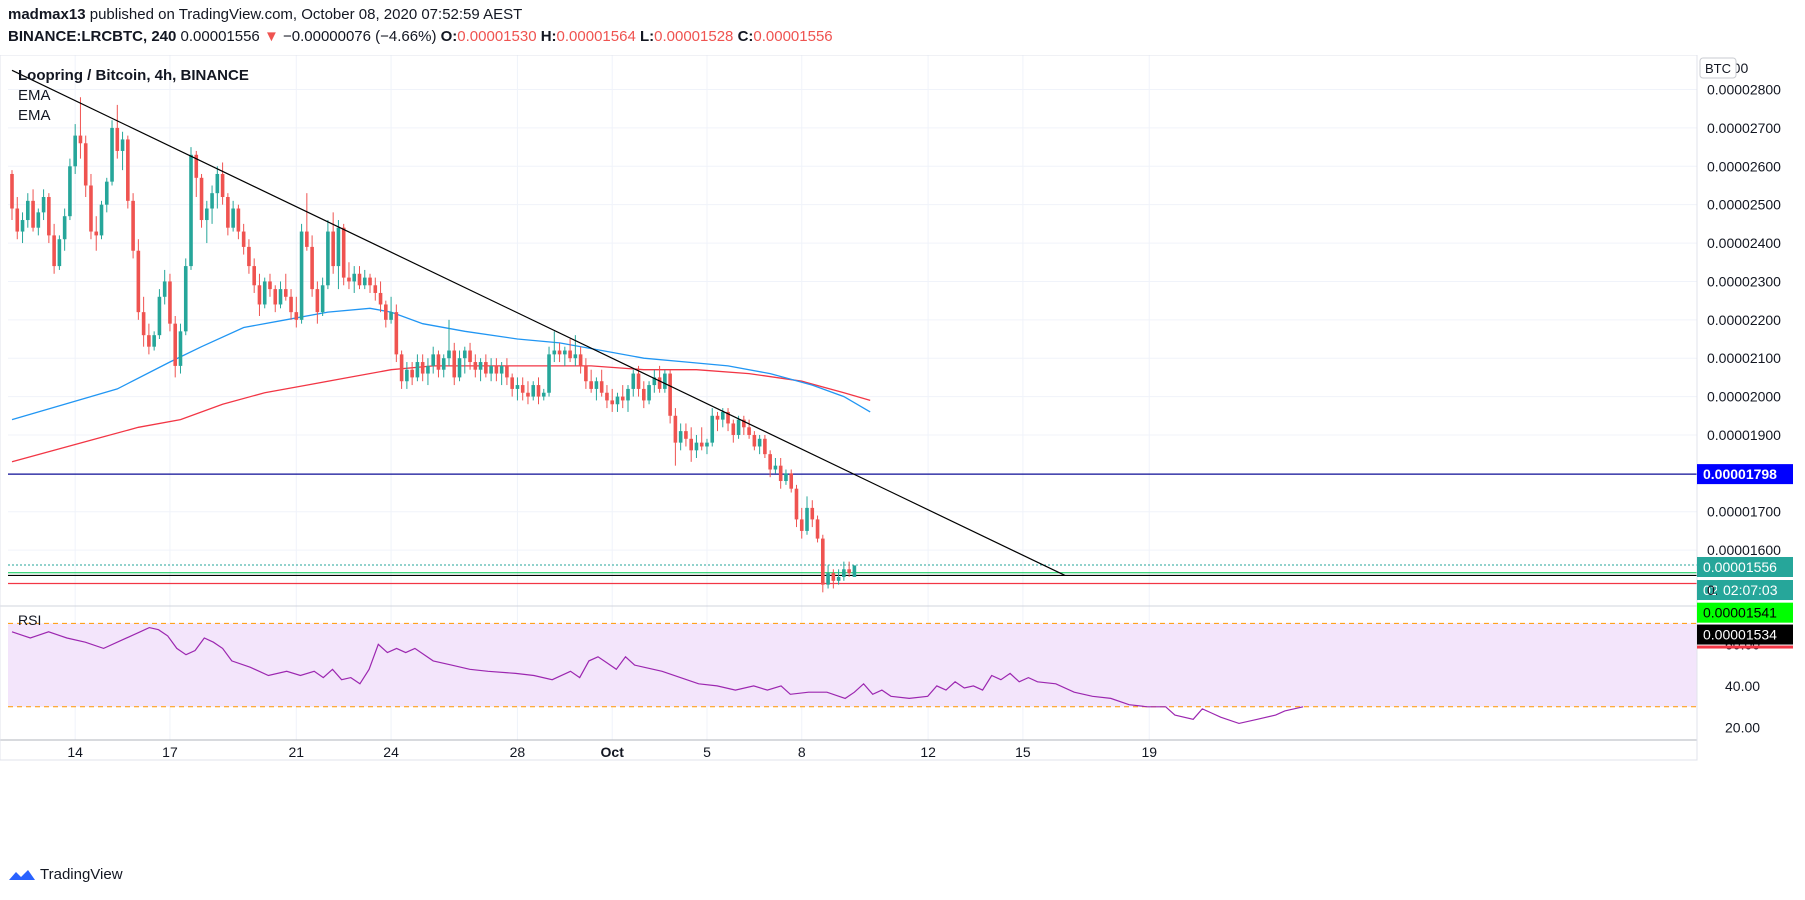  I want to click on price-tag-label: 0.00001556, so click(1740, 567).